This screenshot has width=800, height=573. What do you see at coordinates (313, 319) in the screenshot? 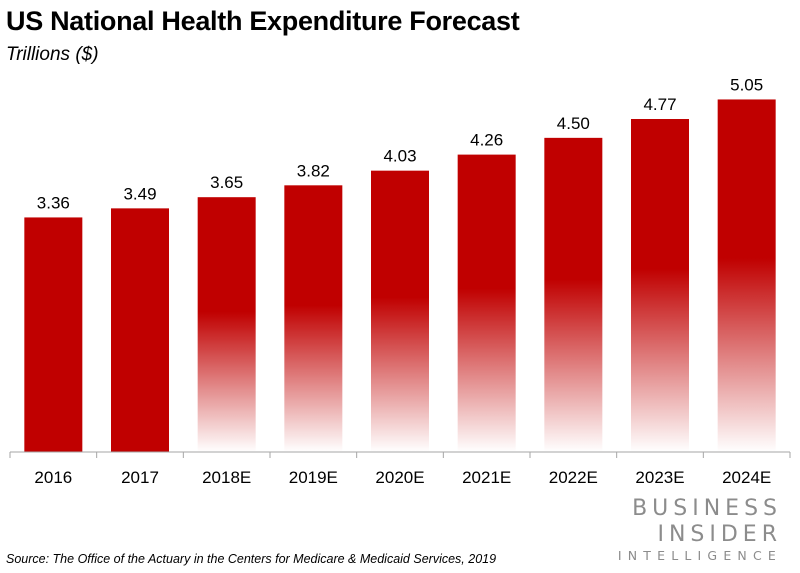
I see `bar-2019E` at bounding box center [313, 319].